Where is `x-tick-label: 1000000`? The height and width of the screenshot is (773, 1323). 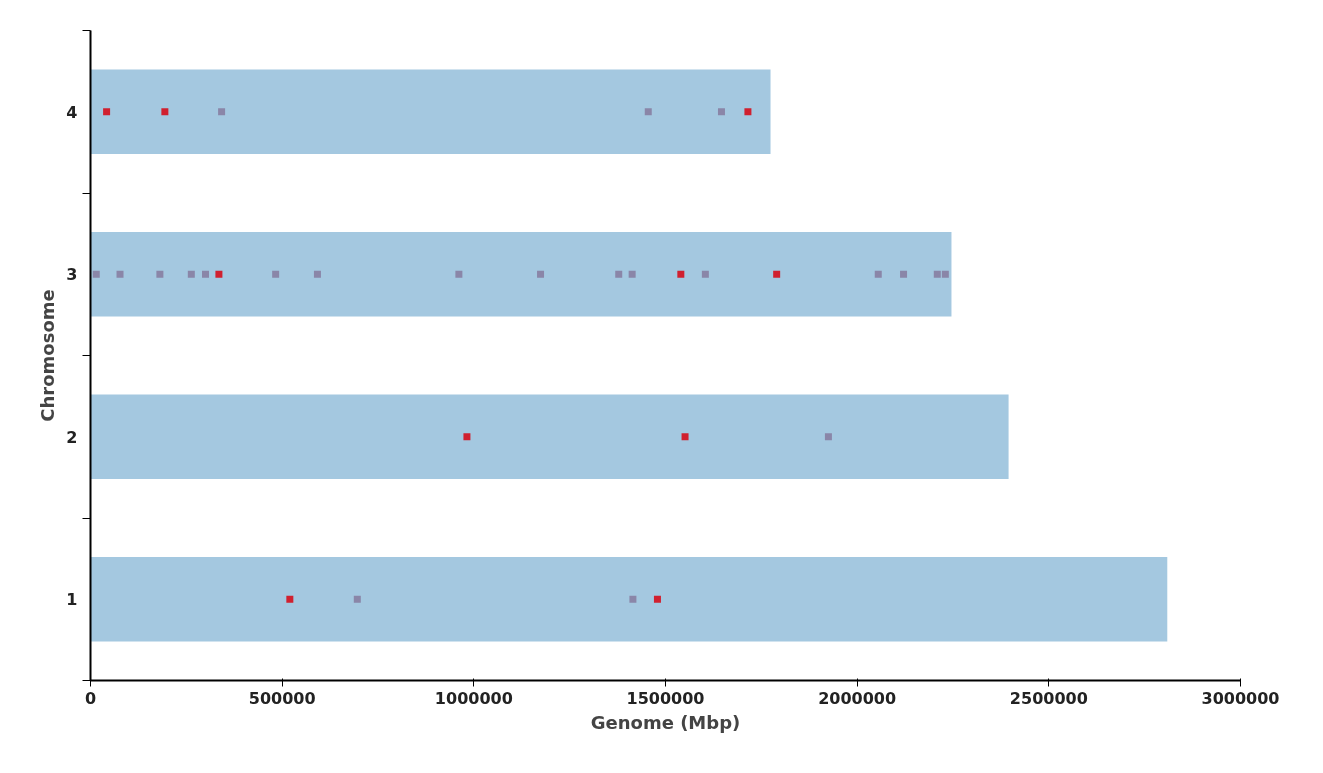 x-tick-label: 1000000 is located at coordinates (473, 698).